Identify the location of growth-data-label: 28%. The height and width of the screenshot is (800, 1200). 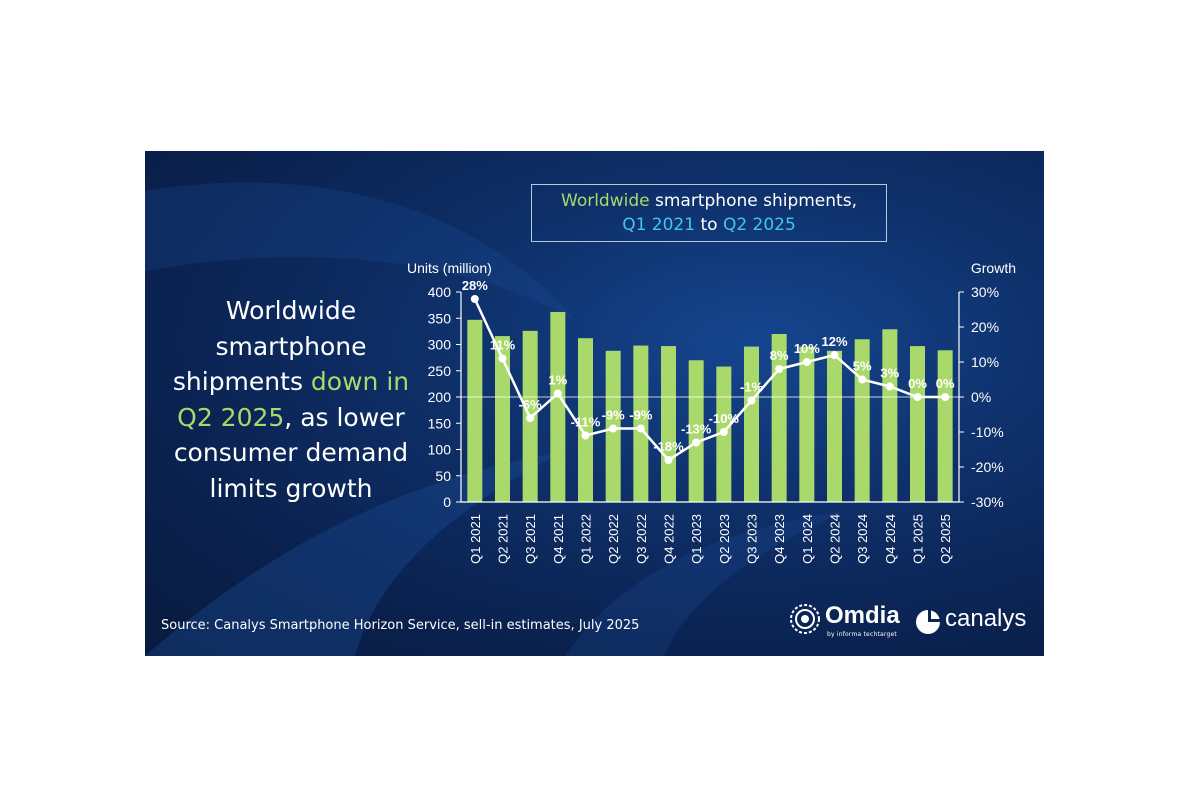
(475, 285).